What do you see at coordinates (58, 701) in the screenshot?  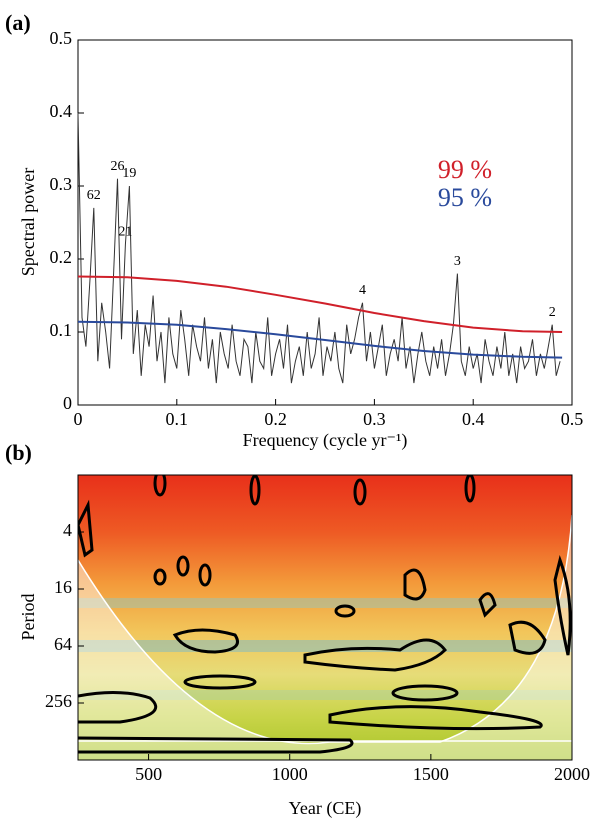 I see `y-tick-label: 256` at bounding box center [58, 701].